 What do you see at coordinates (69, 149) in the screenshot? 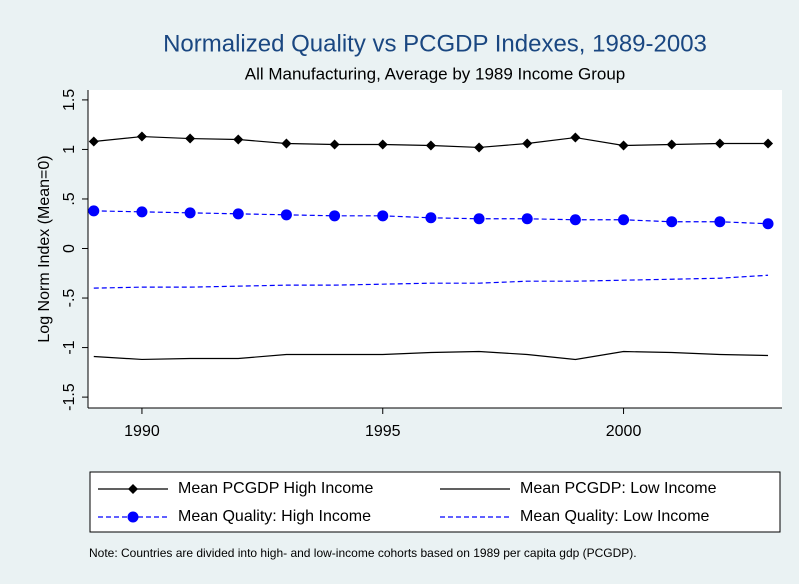
I see `y-tick-label: 1` at bounding box center [69, 149].